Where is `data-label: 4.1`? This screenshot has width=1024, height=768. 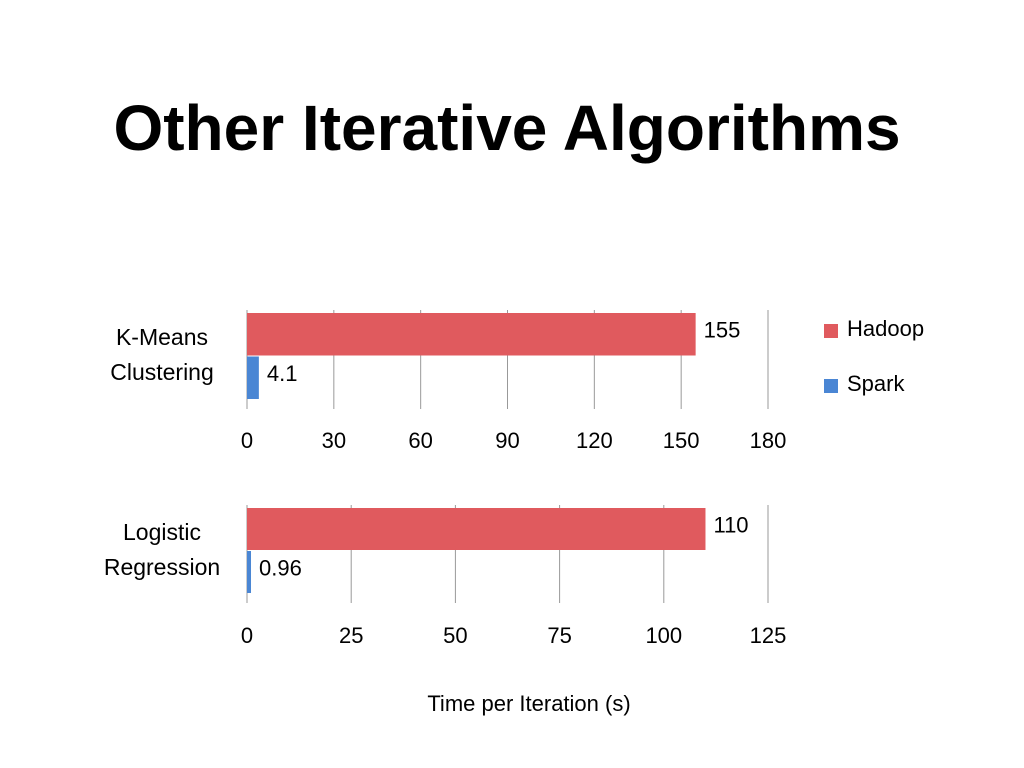 data-label: 4.1 is located at coordinates (282, 373).